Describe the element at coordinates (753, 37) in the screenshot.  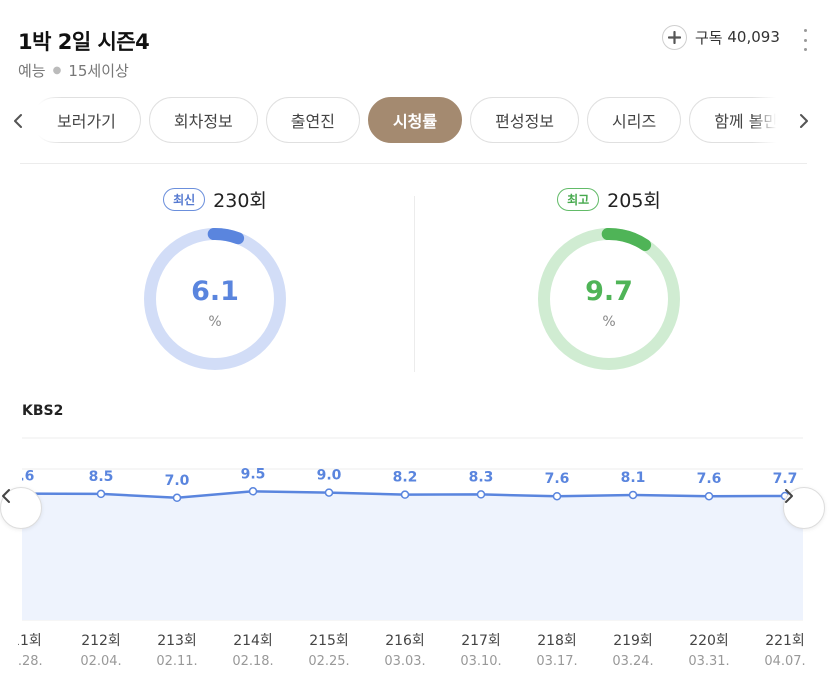
I see `subscribe-count: 40,093` at that location.